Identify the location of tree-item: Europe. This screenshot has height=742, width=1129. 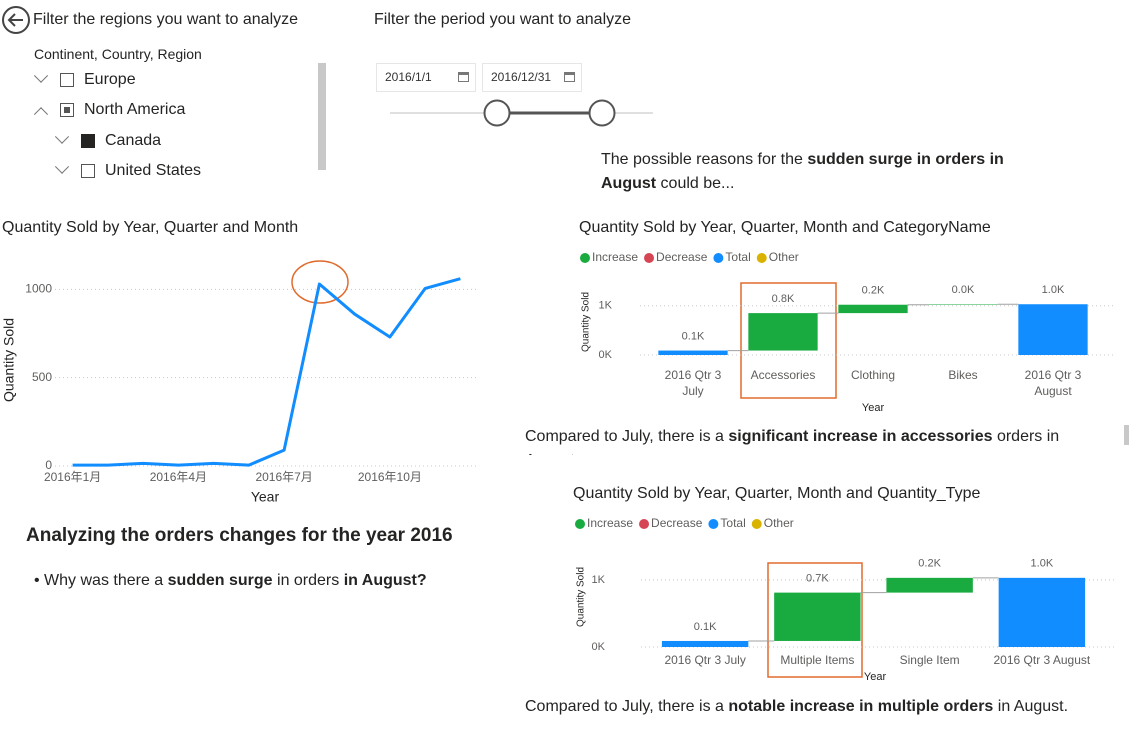
(84, 80).